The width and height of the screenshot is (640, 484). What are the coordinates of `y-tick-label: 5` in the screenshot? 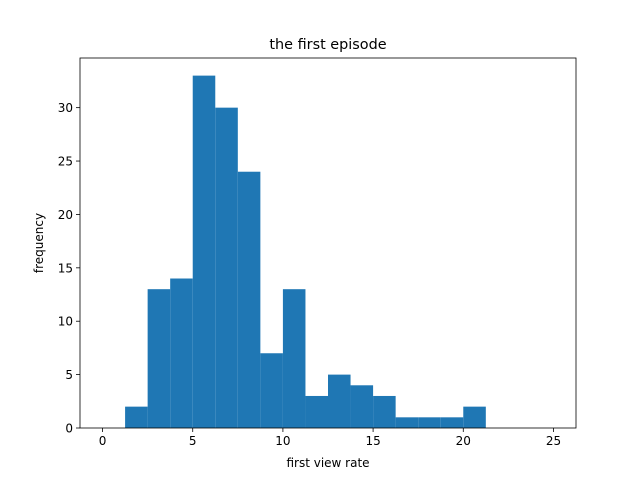 It's located at (69, 375).